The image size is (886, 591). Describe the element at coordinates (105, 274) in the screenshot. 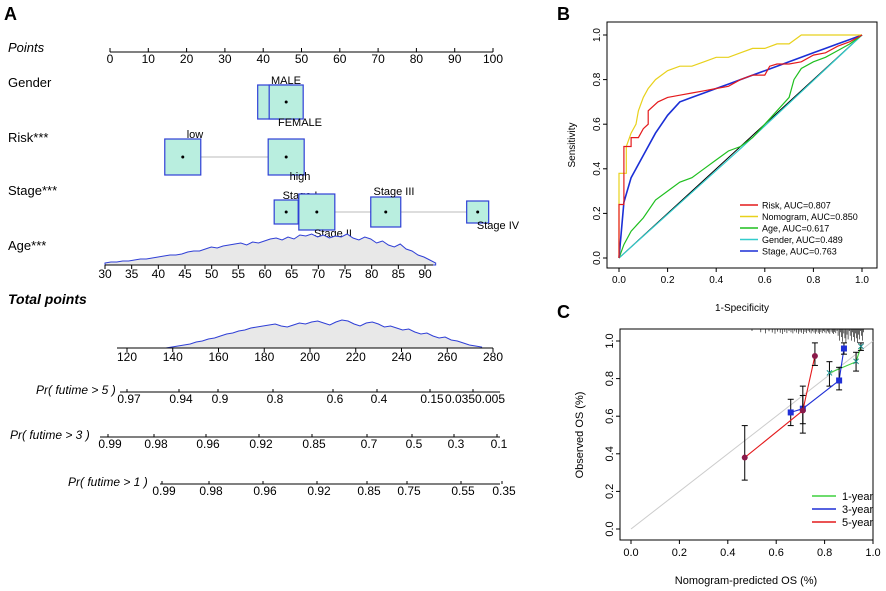

I see `age-axis-tick-label: 30` at that location.